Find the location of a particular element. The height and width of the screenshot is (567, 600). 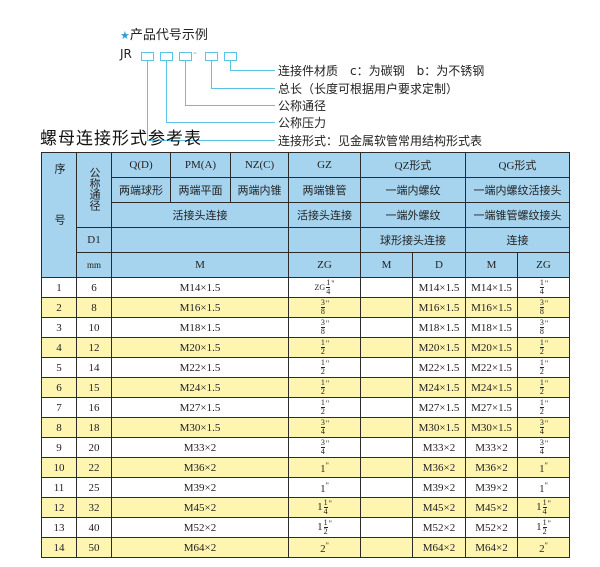

header-cell: 两端平面 is located at coordinates (200, 190).